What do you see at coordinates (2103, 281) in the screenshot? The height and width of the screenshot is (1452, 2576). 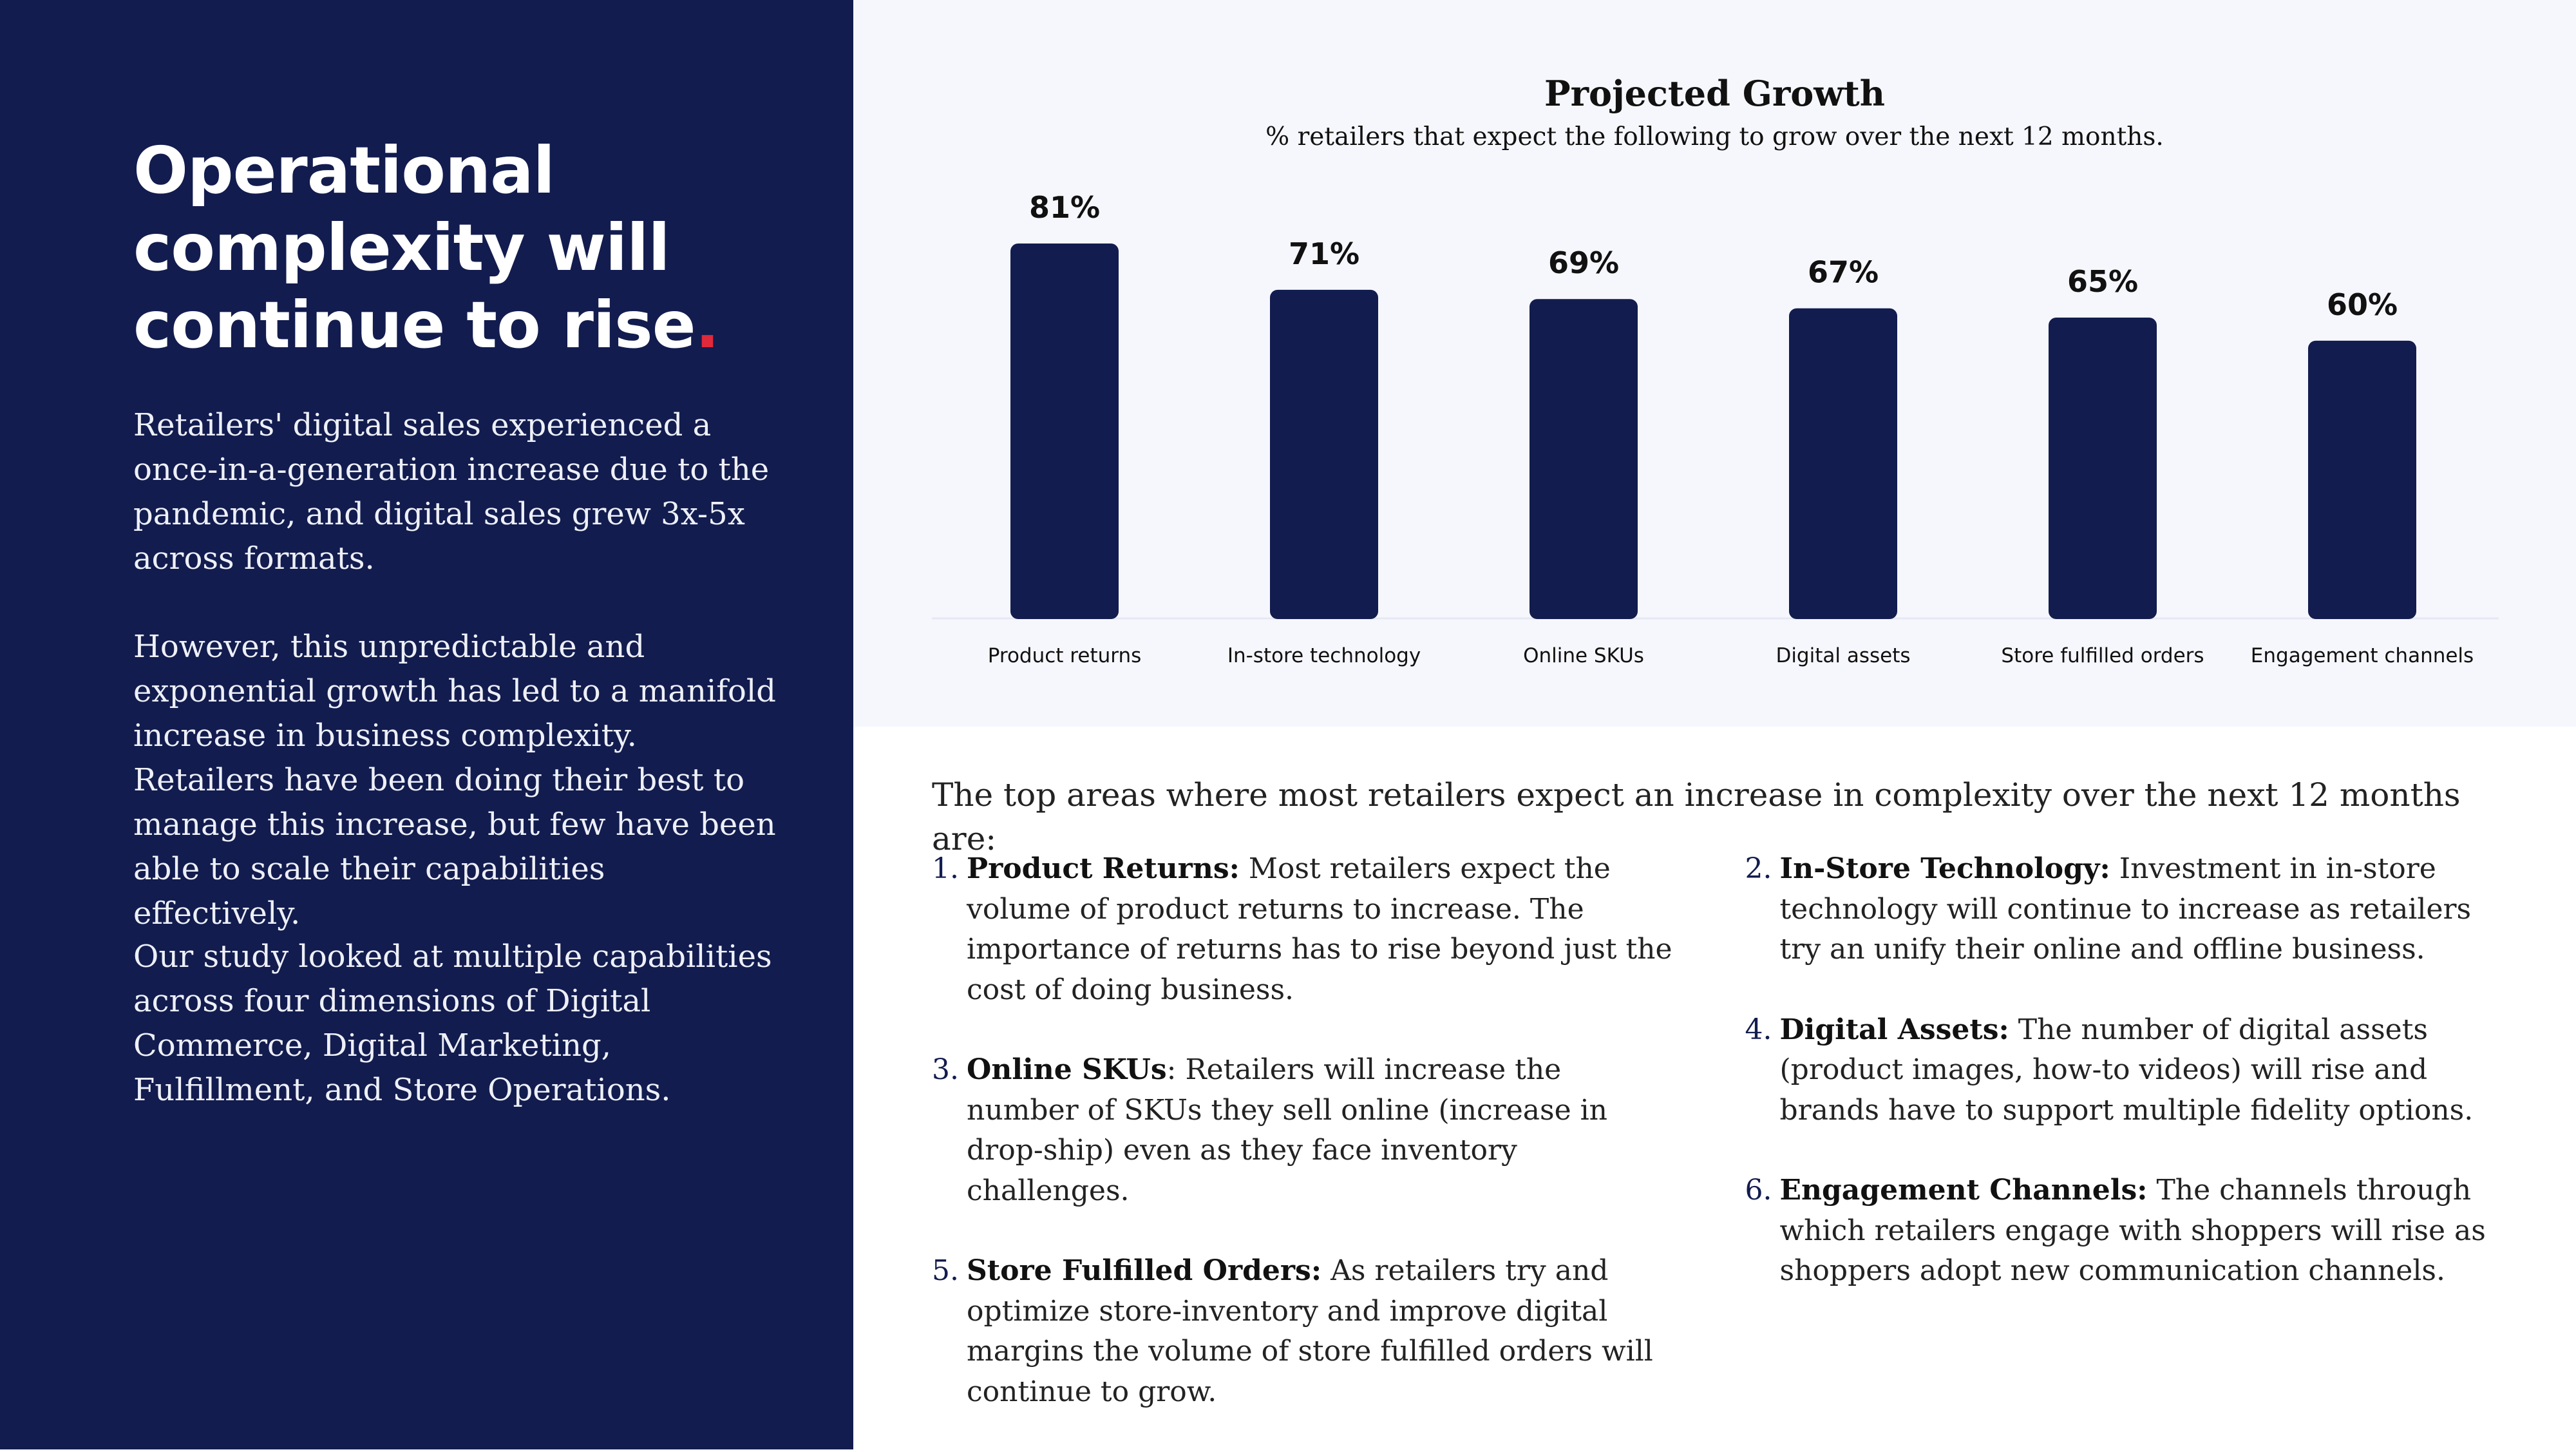 I see `data-label-store-fulfilled-orders: 65%` at bounding box center [2103, 281].